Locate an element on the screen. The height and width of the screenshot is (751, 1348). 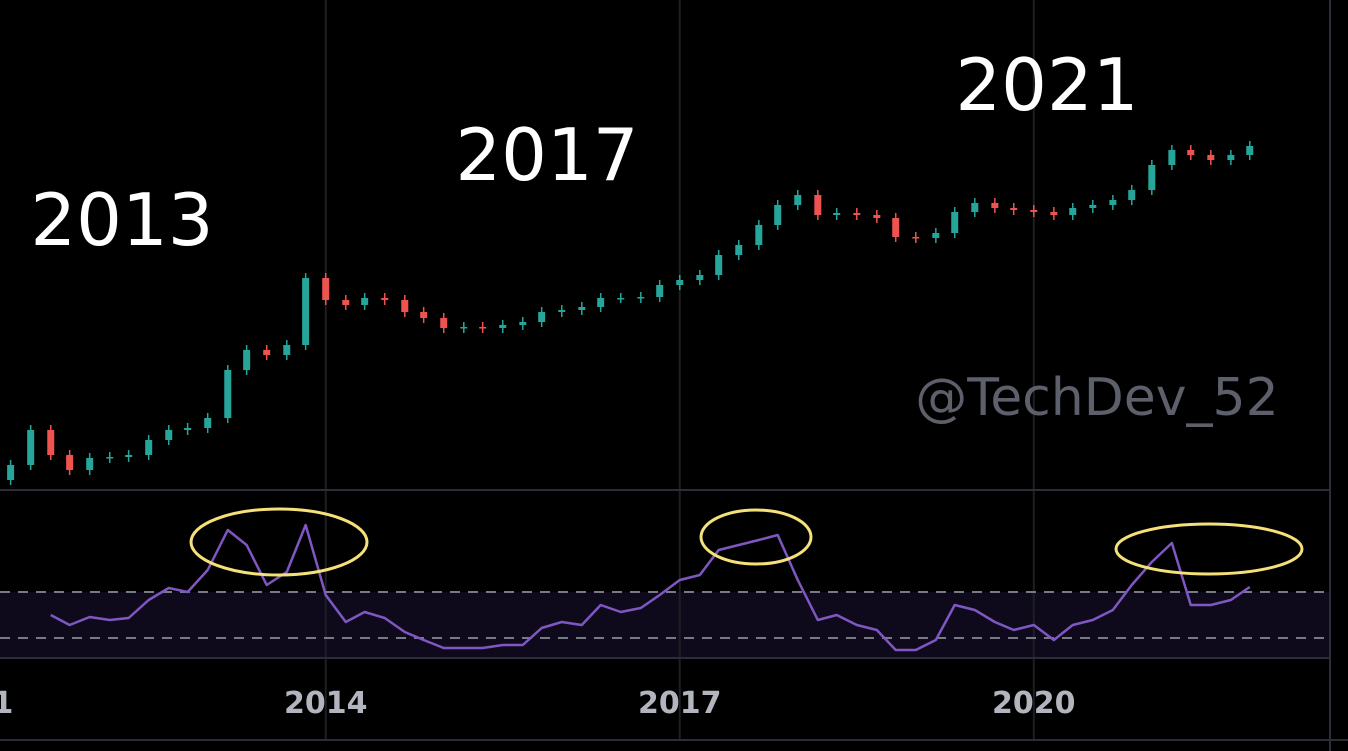
x-tick-label: 2017 is located at coordinates (680, 703).